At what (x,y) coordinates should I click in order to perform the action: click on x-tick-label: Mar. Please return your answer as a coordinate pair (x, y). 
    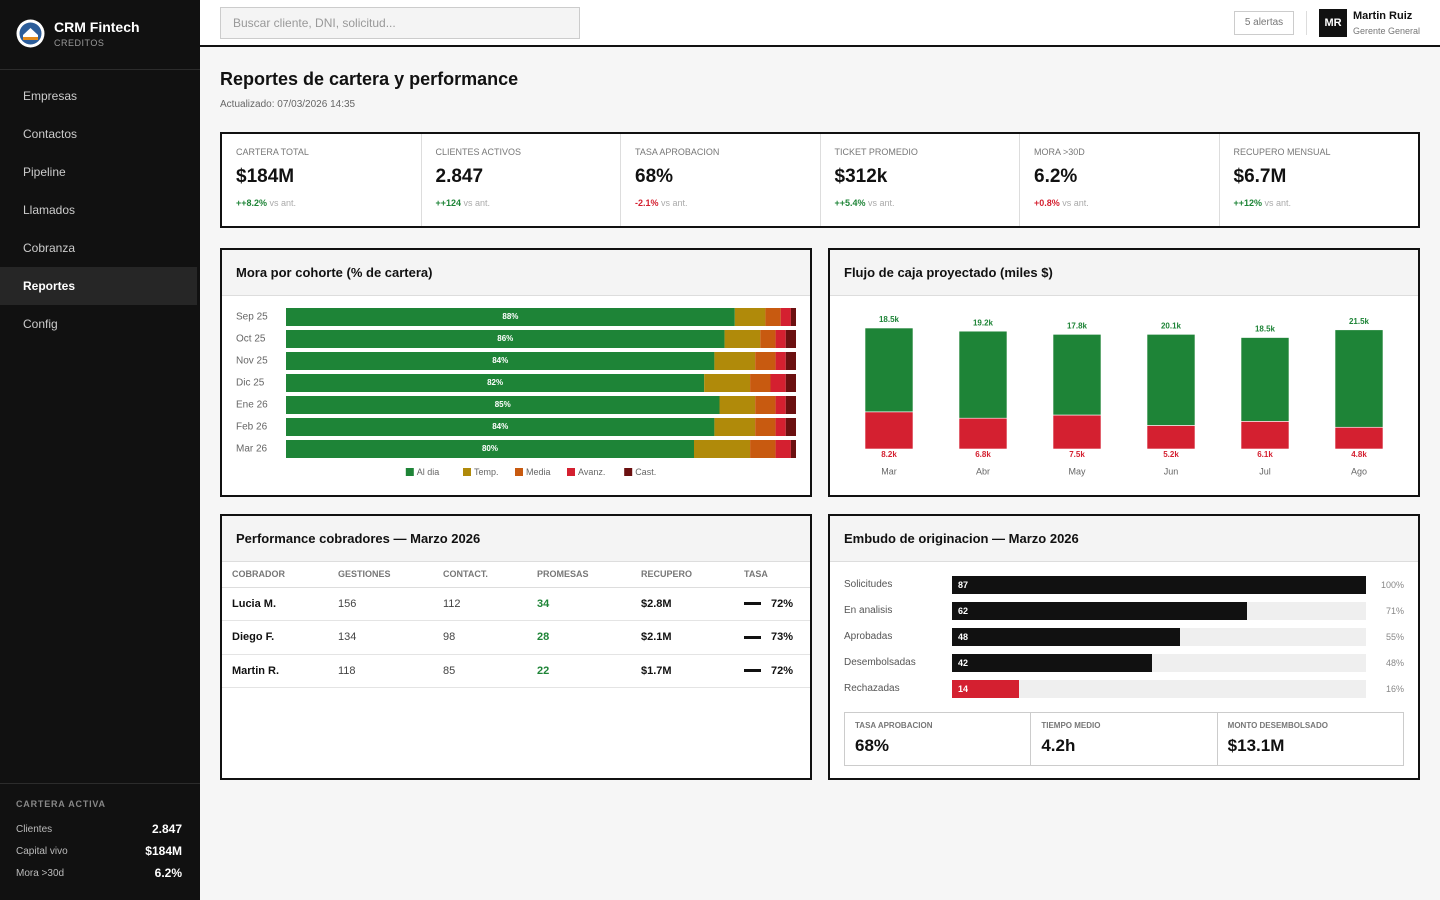
    Looking at the image, I should click on (889, 471).